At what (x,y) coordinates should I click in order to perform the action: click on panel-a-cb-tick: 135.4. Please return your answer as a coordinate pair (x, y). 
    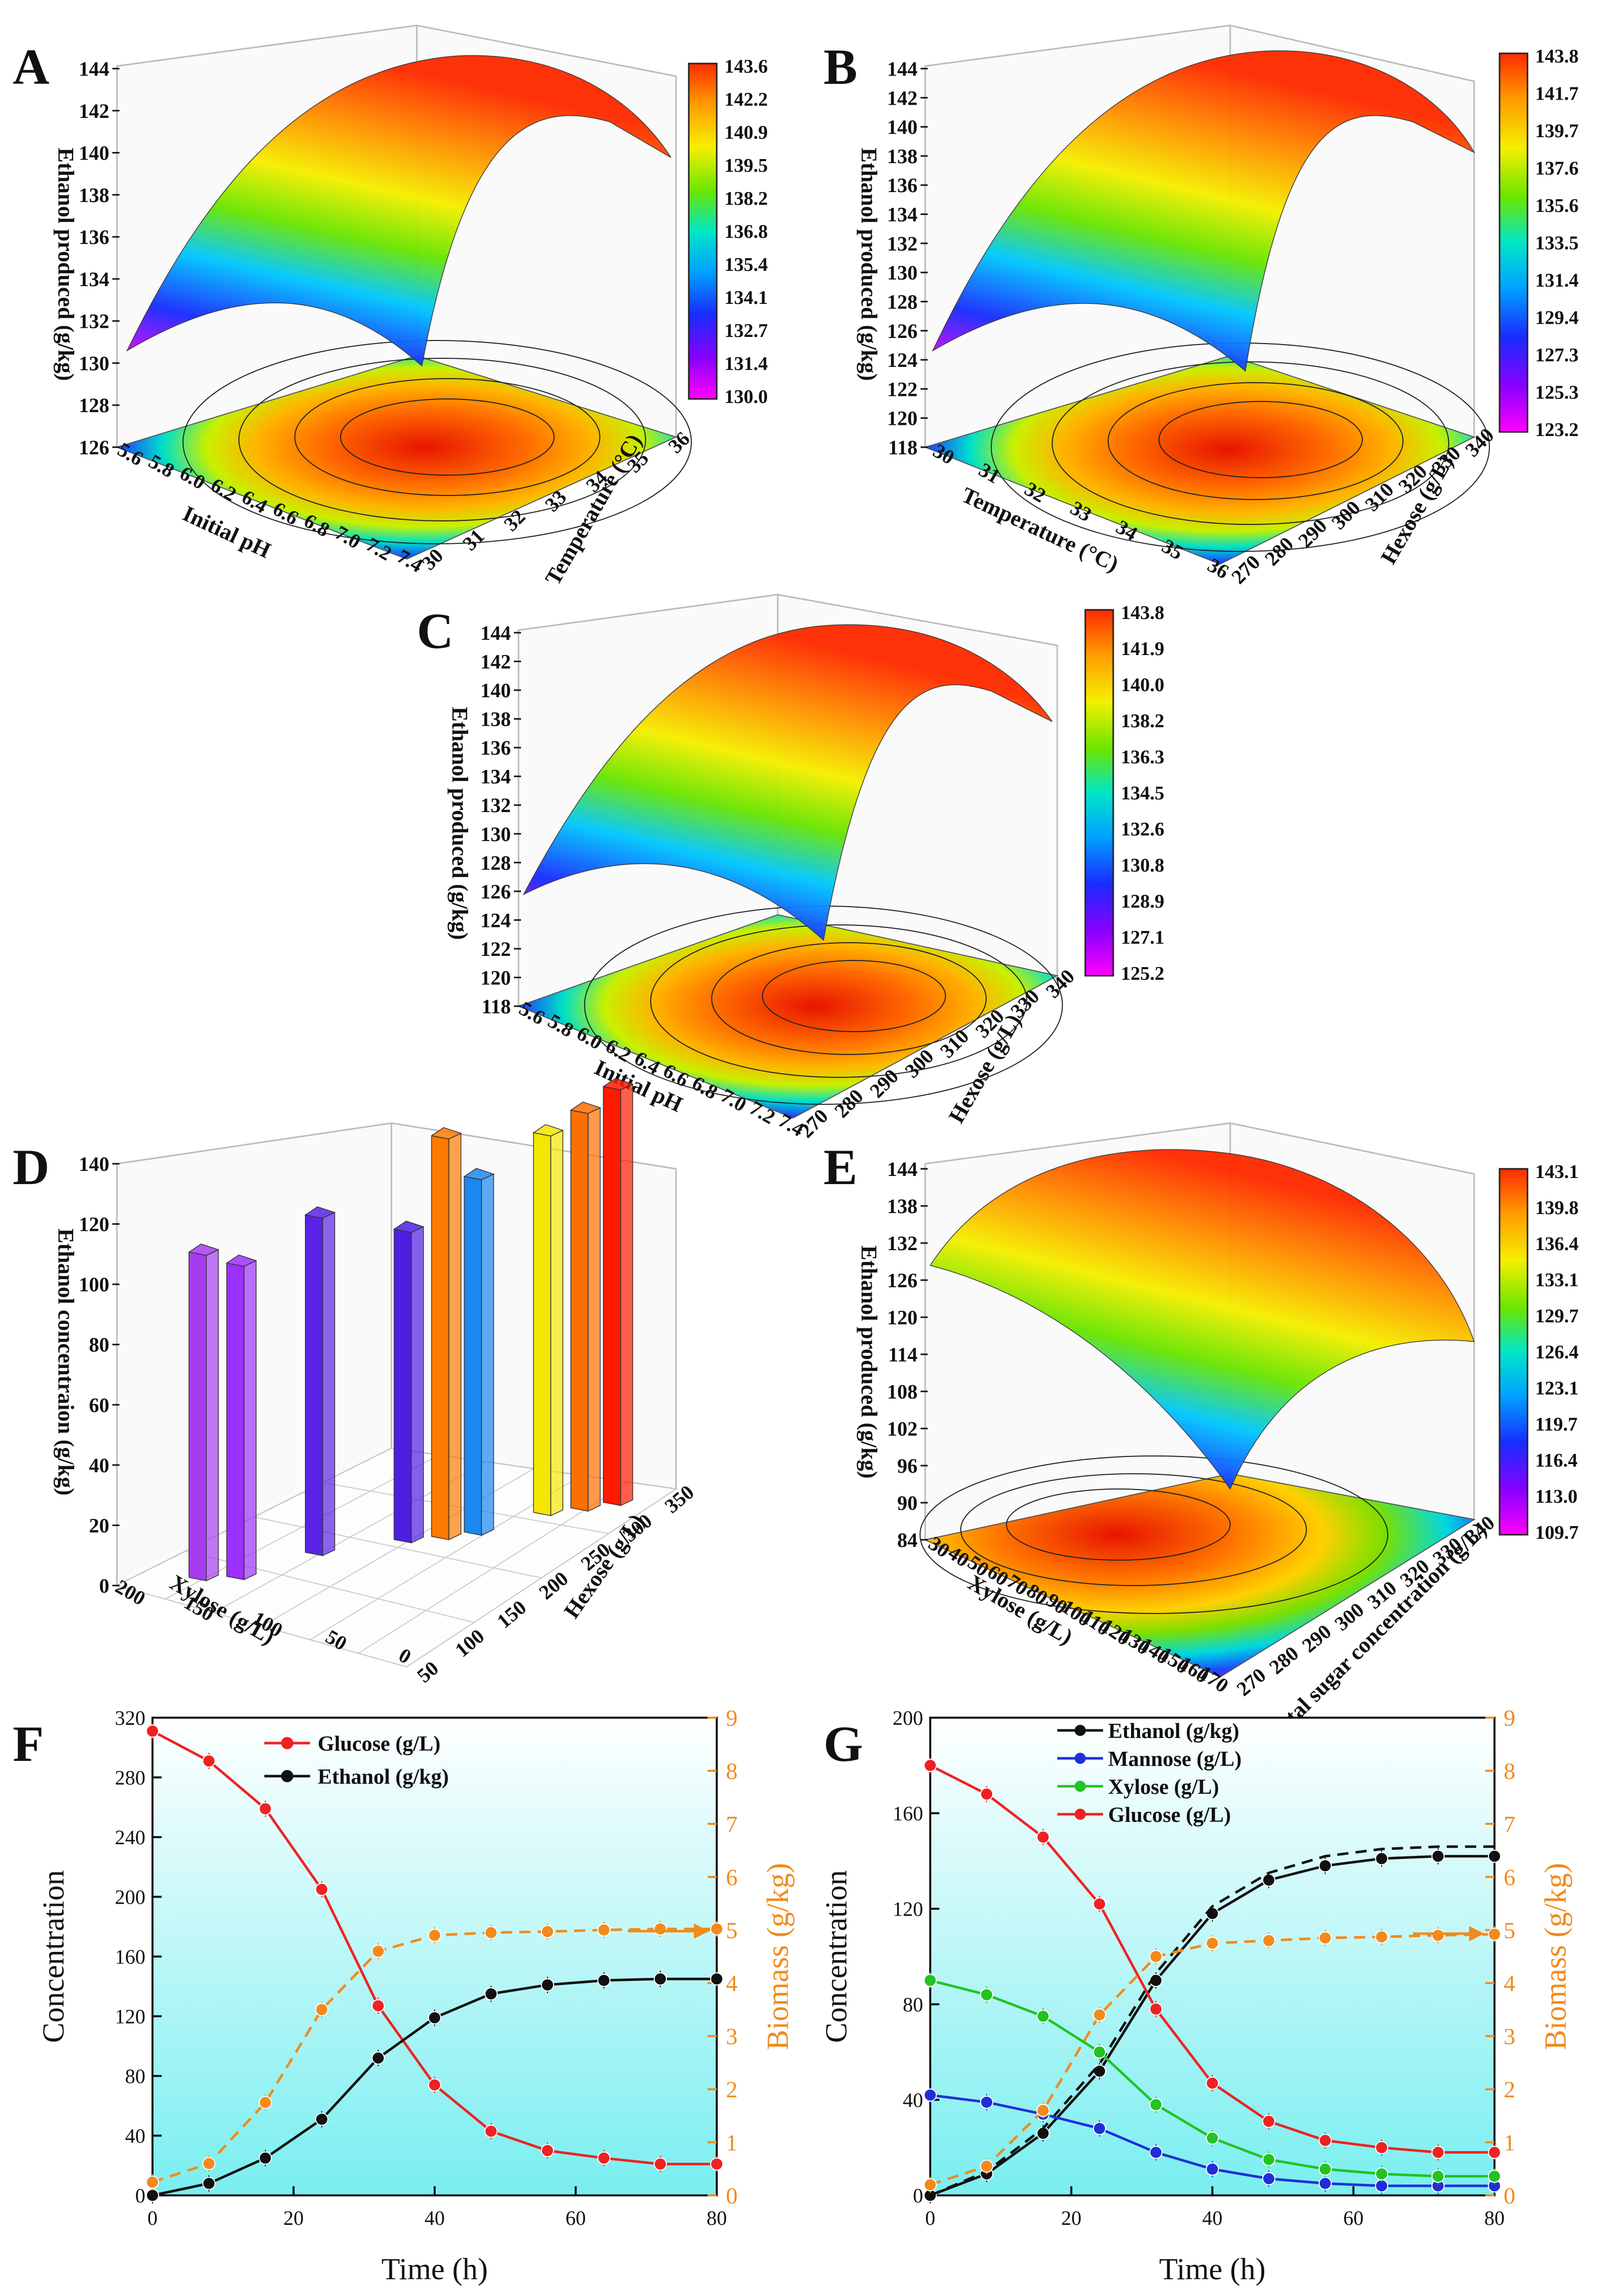
    Looking at the image, I should click on (746, 264).